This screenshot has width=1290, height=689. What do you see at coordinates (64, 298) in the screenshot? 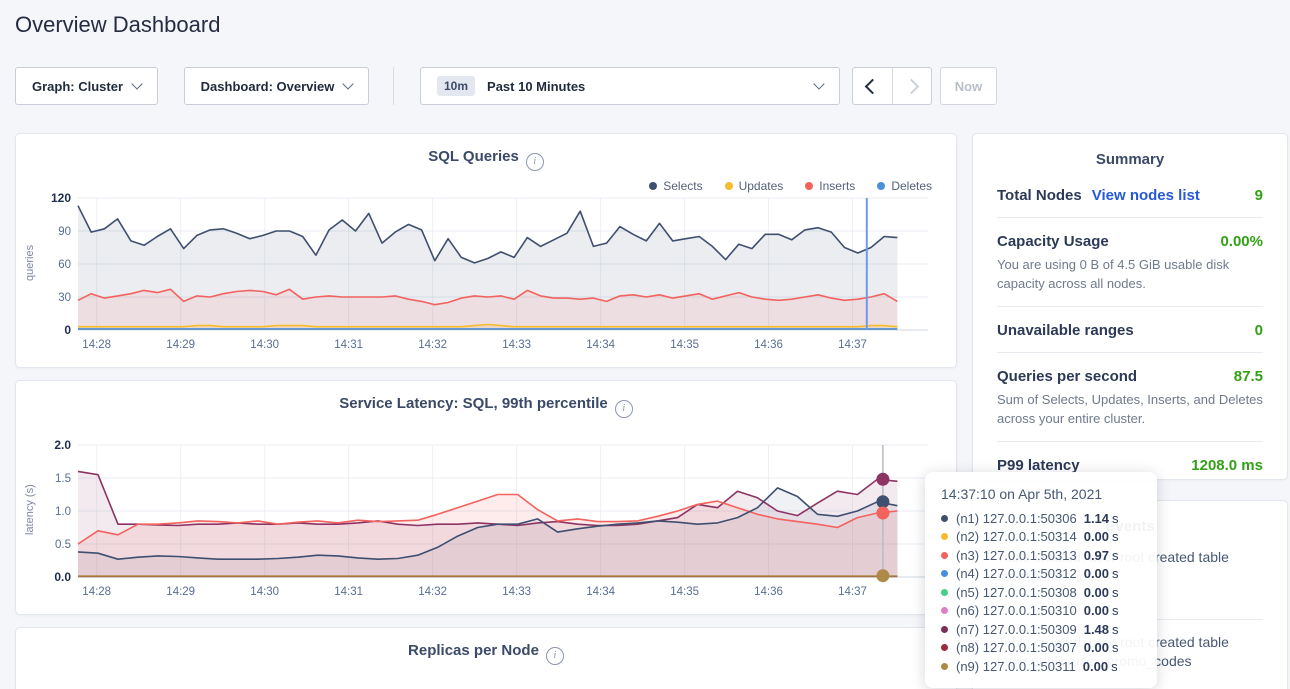
I see `y-tick-label: 30` at bounding box center [64, 298].